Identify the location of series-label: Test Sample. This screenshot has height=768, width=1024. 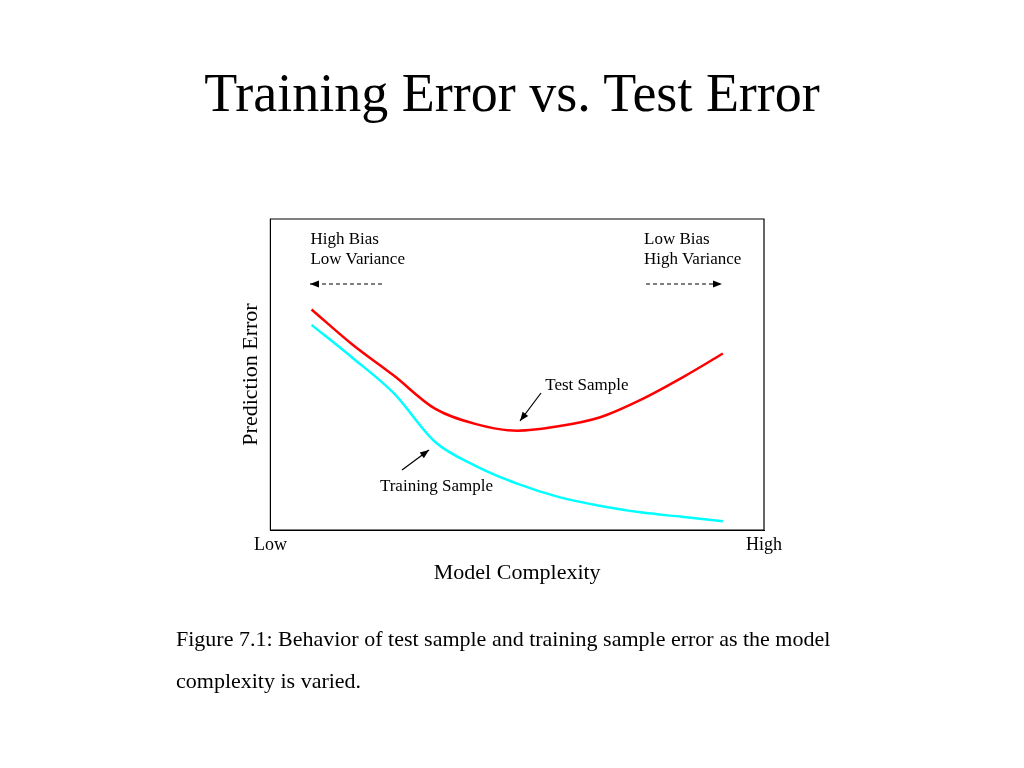
(587, 384).